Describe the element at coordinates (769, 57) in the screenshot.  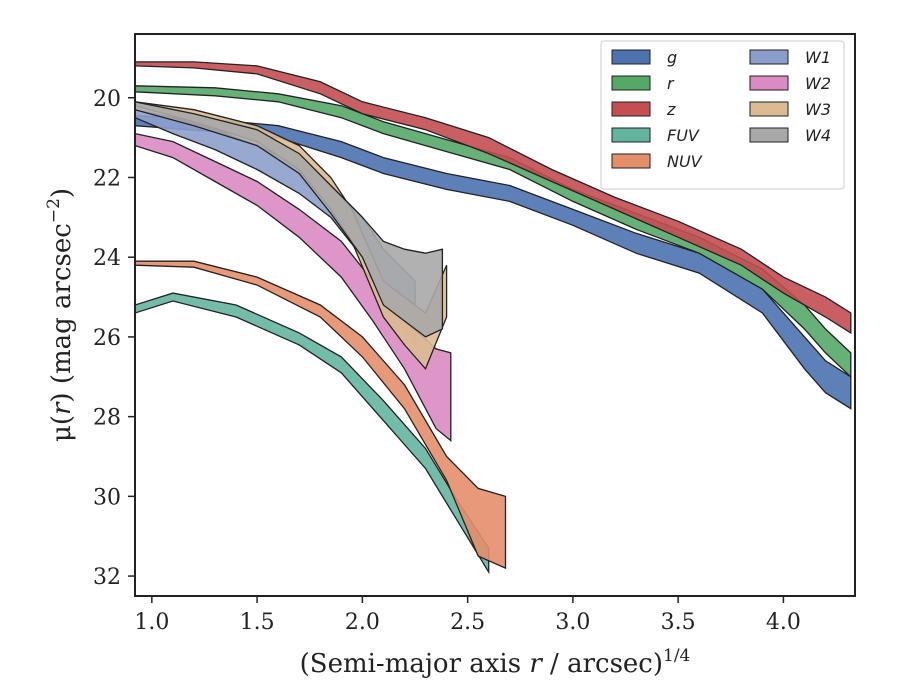
I see `legend-swatch-w1` at that location.